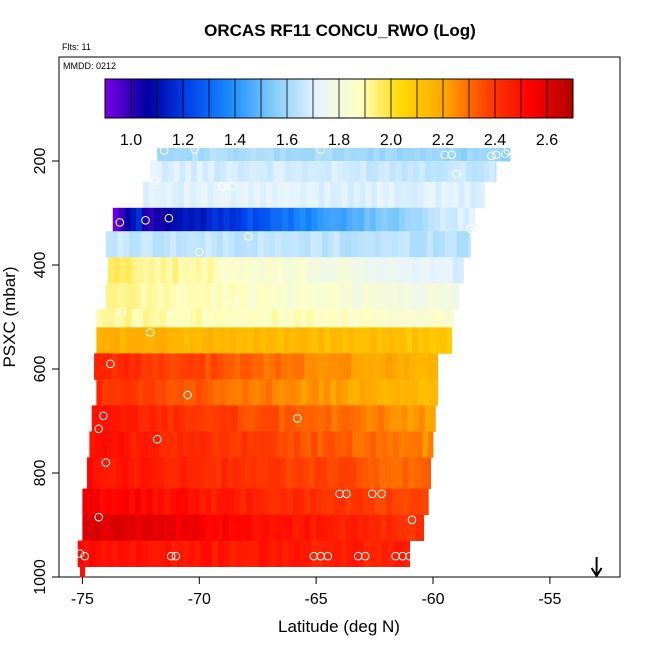  Describe the element at coordinates (339, 140) in the screenshot. I see `colorbar-tick-label: 1.8` at that location.